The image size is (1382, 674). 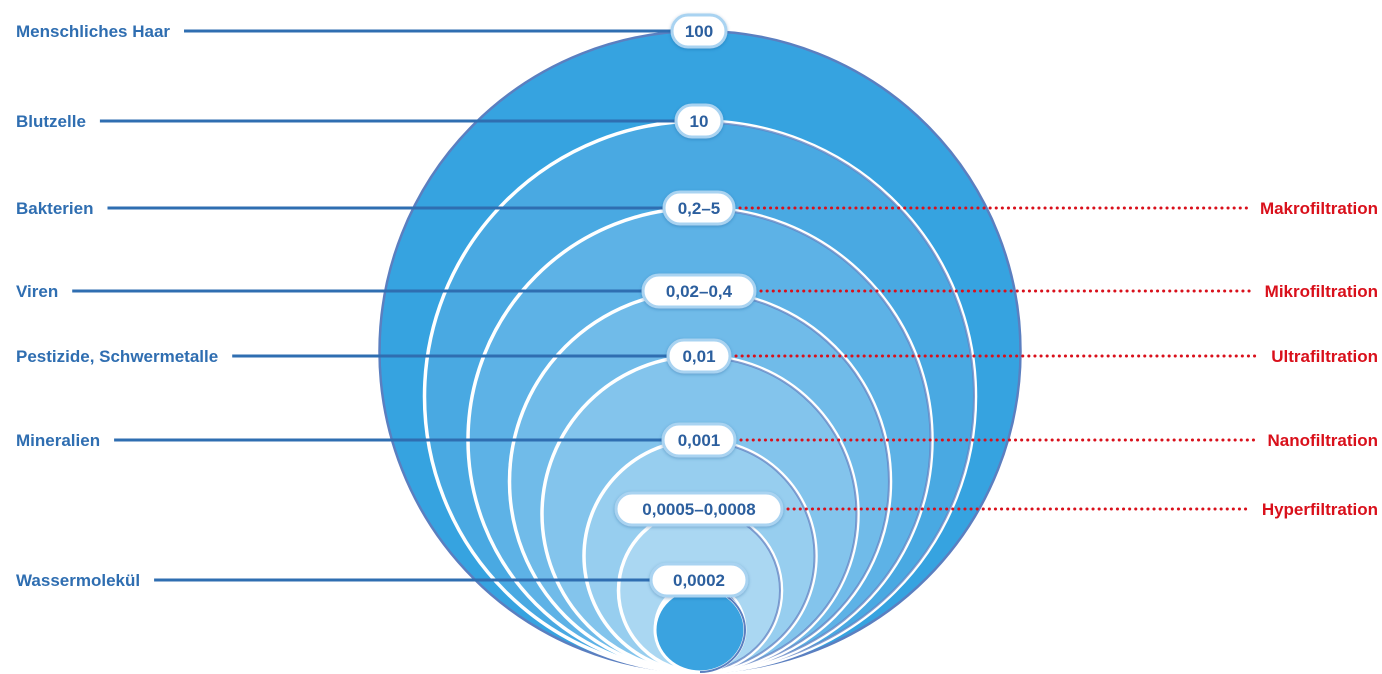 What do you see at coordinates (1323, 440) in the screenshot?
I see `filtration-label: Nanofiltration` at bounding box center [1323, 440].